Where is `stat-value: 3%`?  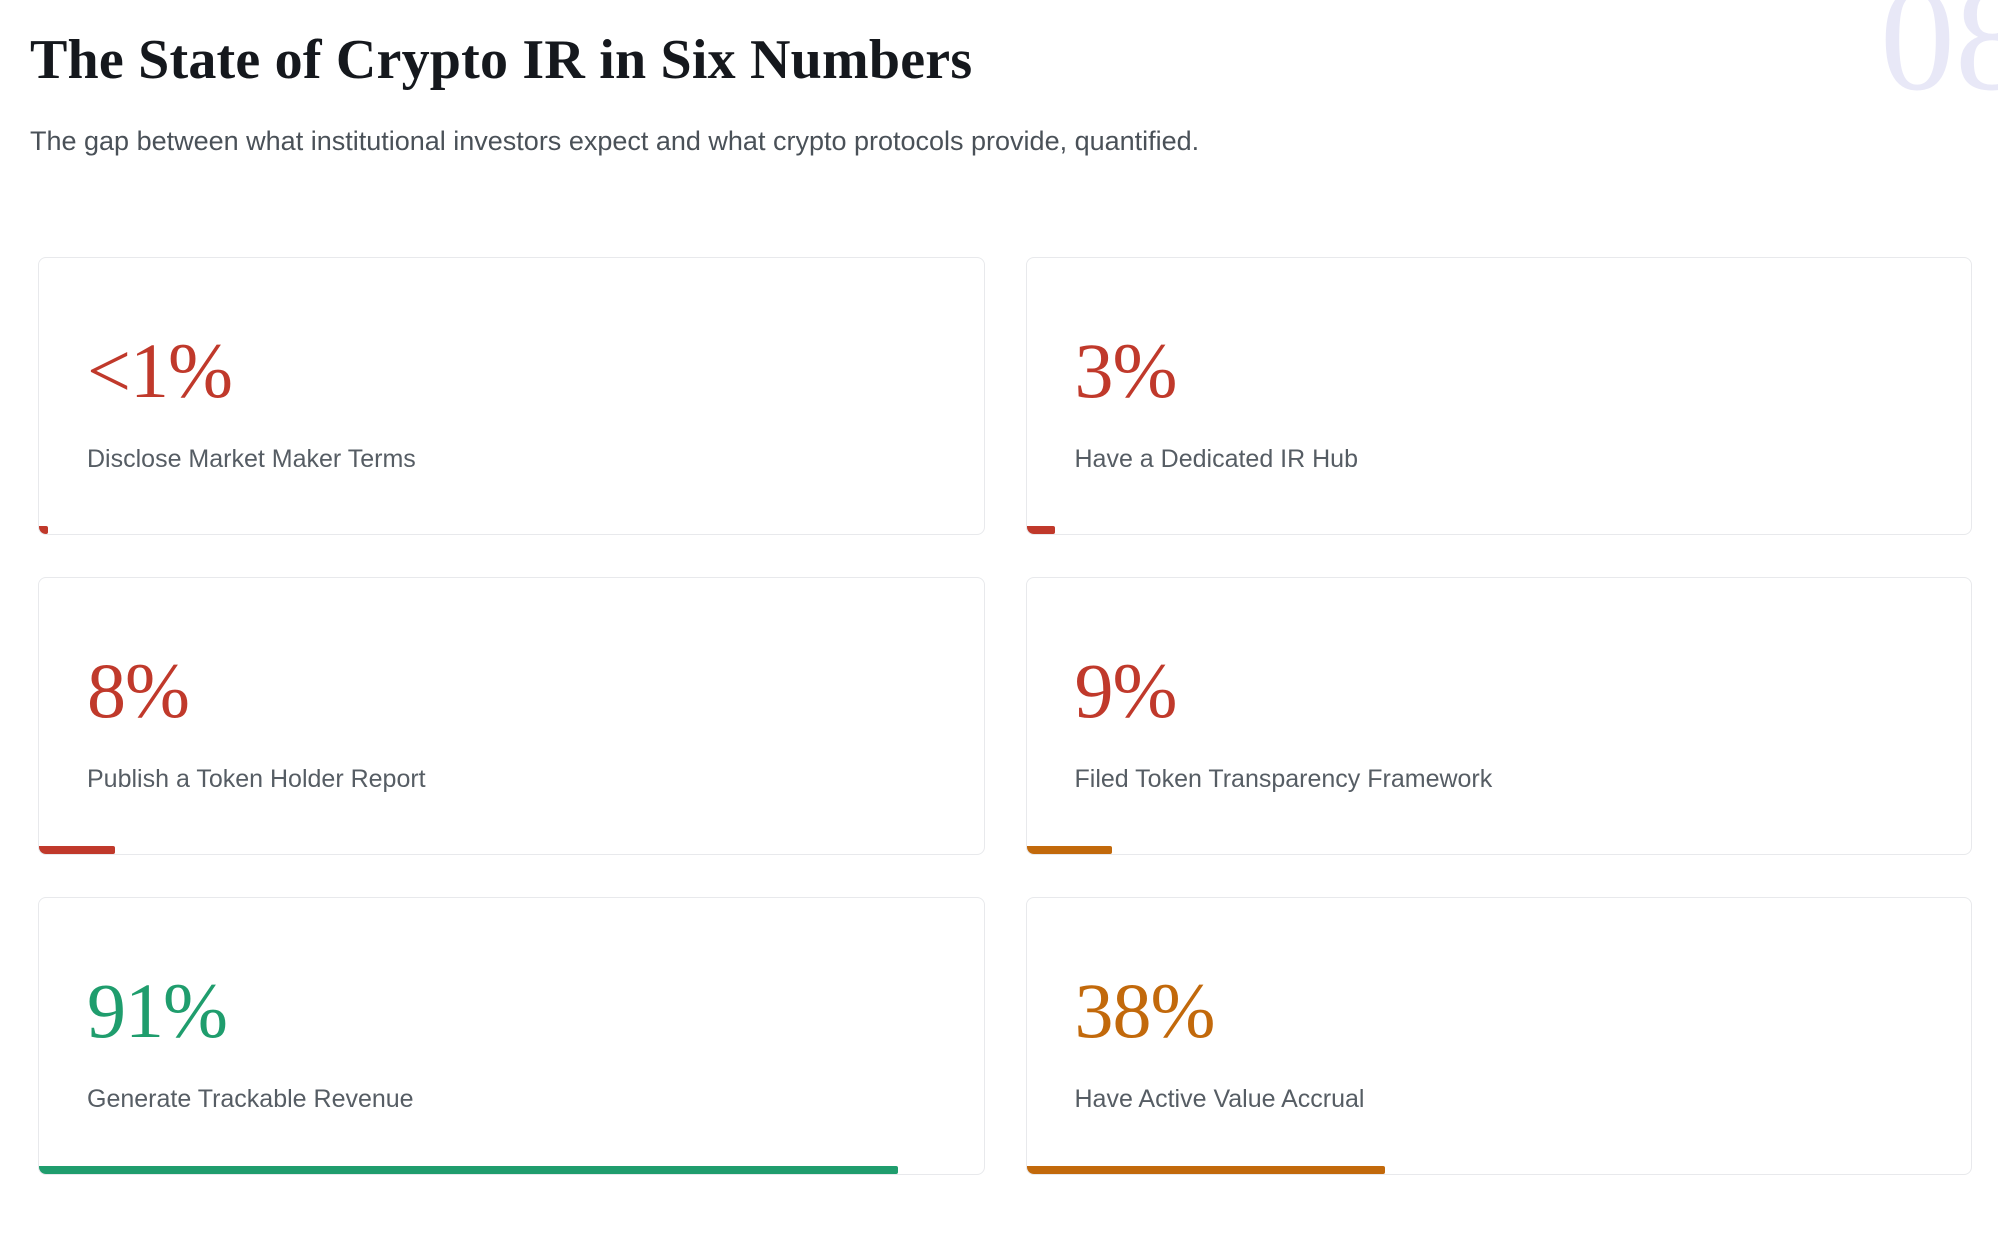 stat-value: 3% is located at coordinates (1126, 371).